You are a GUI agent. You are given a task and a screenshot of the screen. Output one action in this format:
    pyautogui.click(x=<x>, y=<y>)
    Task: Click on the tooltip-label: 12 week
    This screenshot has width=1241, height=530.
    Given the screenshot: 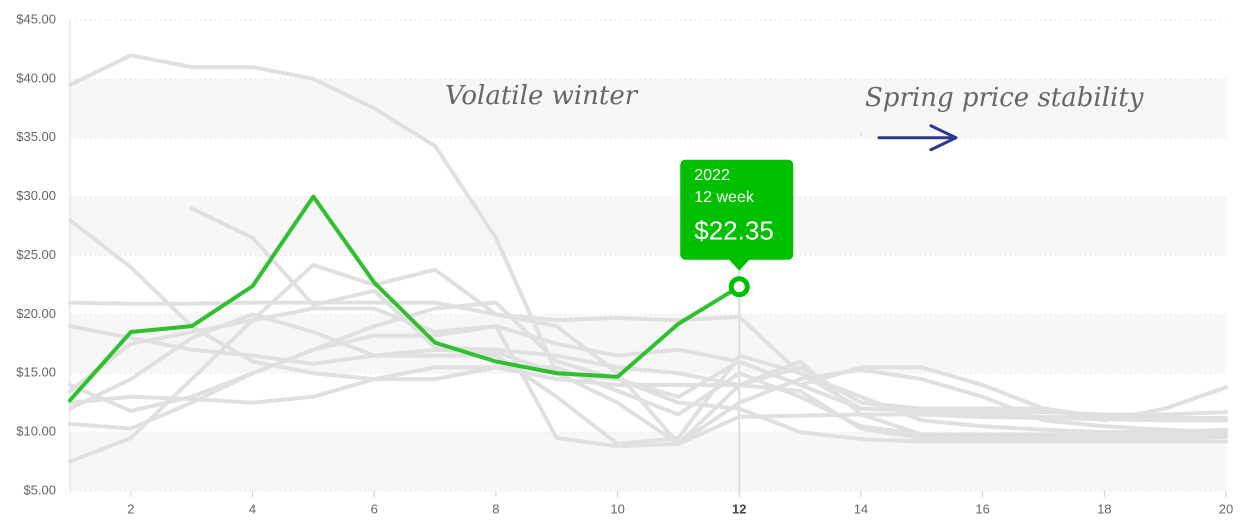 What is the action you would take?
    pyautogui.click(x=724, y=197)
    